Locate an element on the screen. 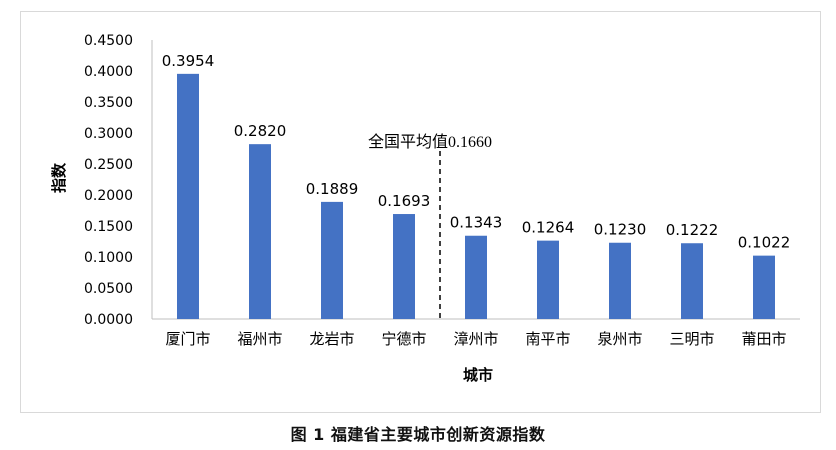  bar-value-label: 0.1889 is located at coordinates (332, 189).